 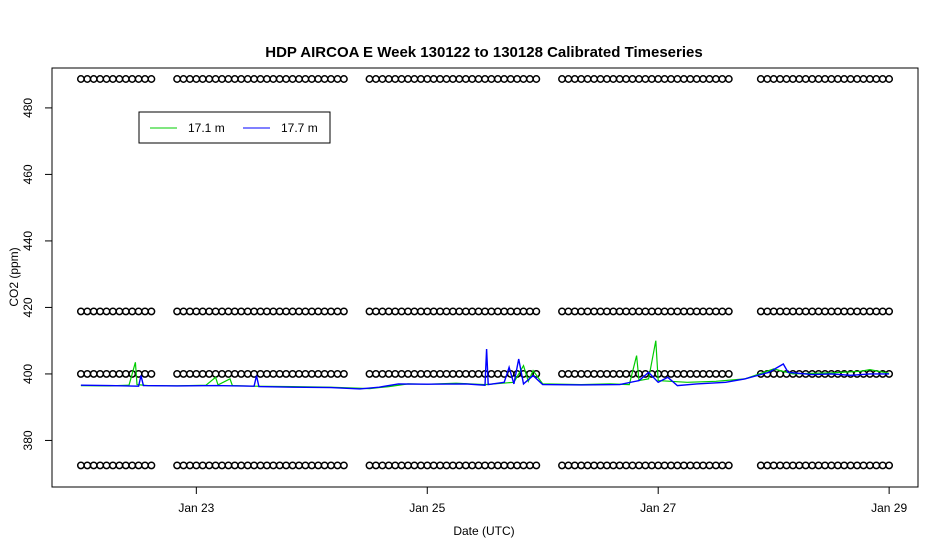 What do you see at coordinates (889, 508) in the screenshot?
I see `x-tick-label: Jan 29` at bounding box center [889, 508].